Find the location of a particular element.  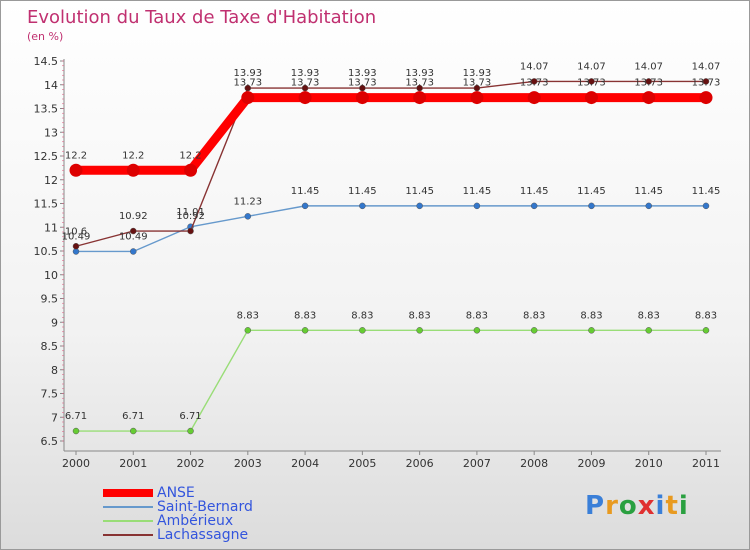

y-tick-label: 12 is located at coordinates (51, 180).